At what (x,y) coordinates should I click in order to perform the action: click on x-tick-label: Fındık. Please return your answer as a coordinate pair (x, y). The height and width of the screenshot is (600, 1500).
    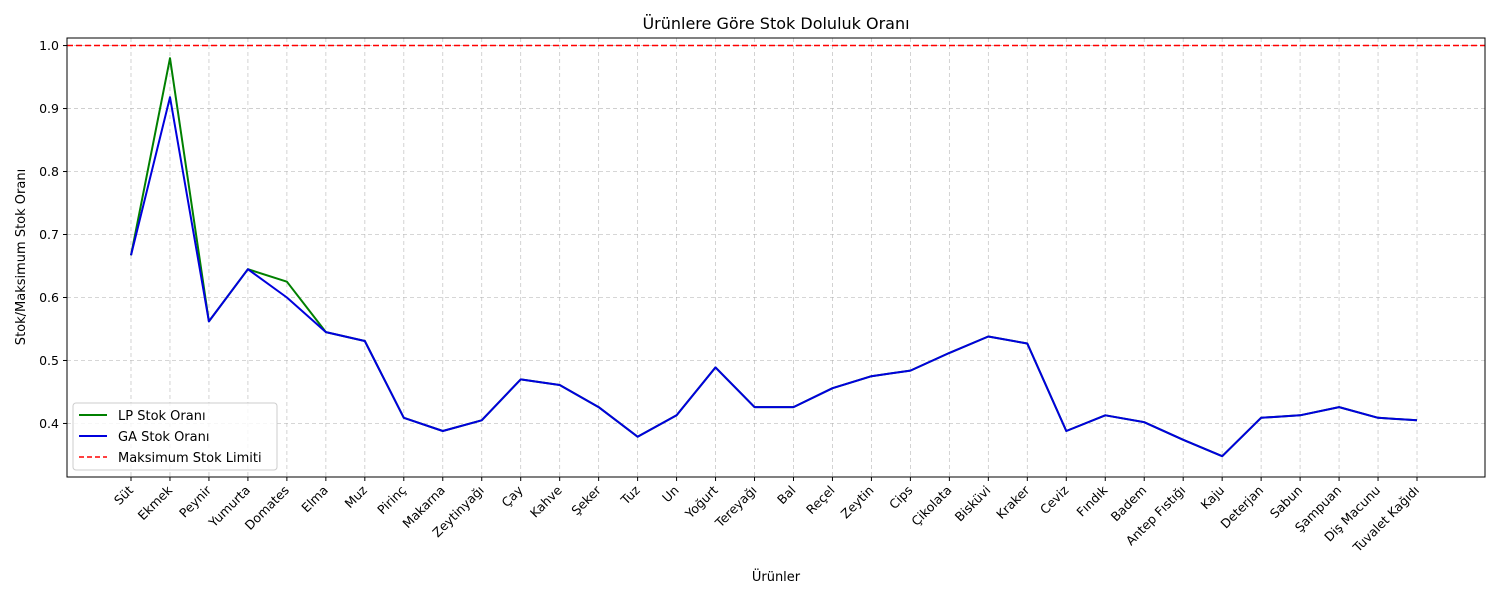
    Looking at the image, I should click on (1091, 500).